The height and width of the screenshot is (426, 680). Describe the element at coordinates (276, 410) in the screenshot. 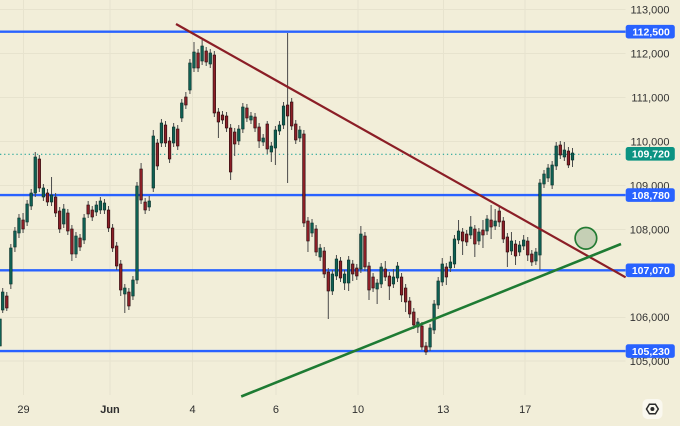

I see `svg-text: 6` at that location.